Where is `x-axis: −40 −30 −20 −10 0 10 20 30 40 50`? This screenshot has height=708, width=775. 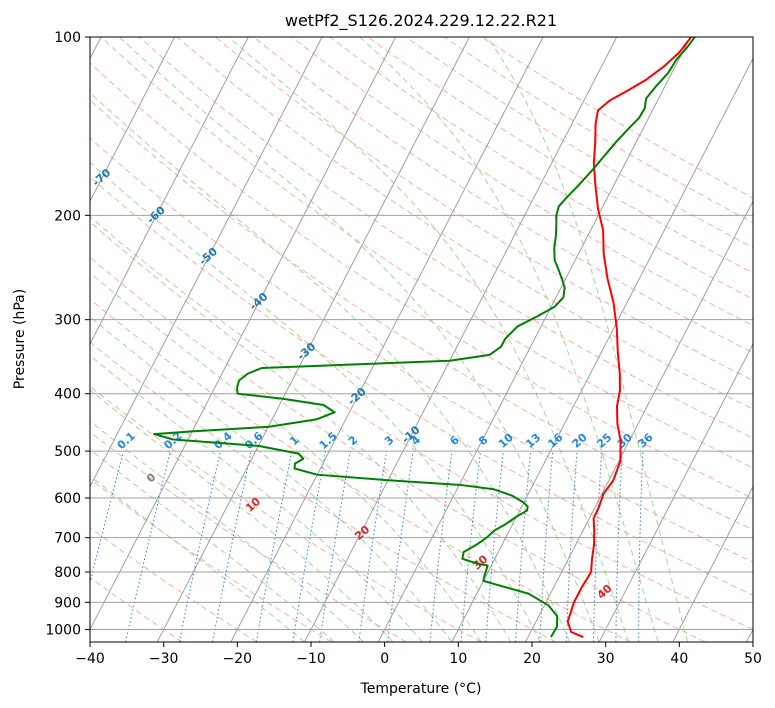 x-axis: −40 −30 −20 −10 0 10 20 30 40 50 is located at coordinates (418, 654).